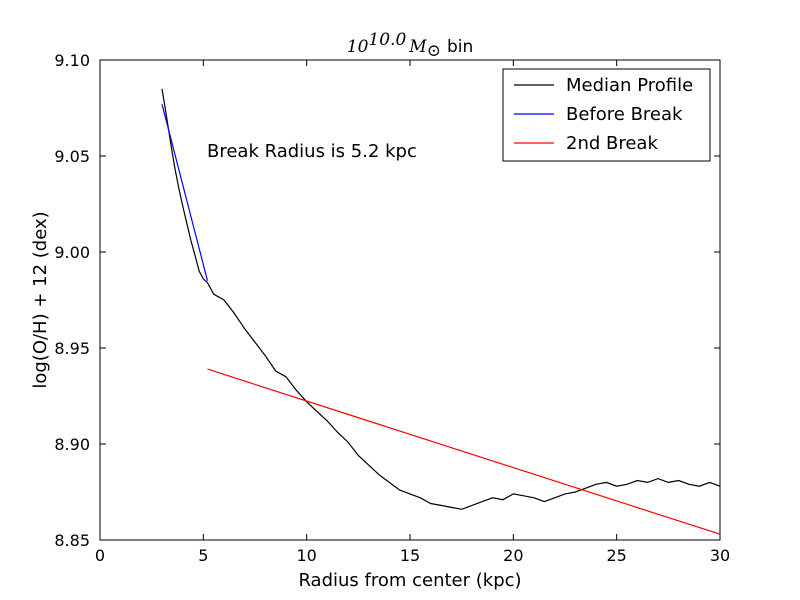  I want to click on title-base: 10, so click(358, 47).